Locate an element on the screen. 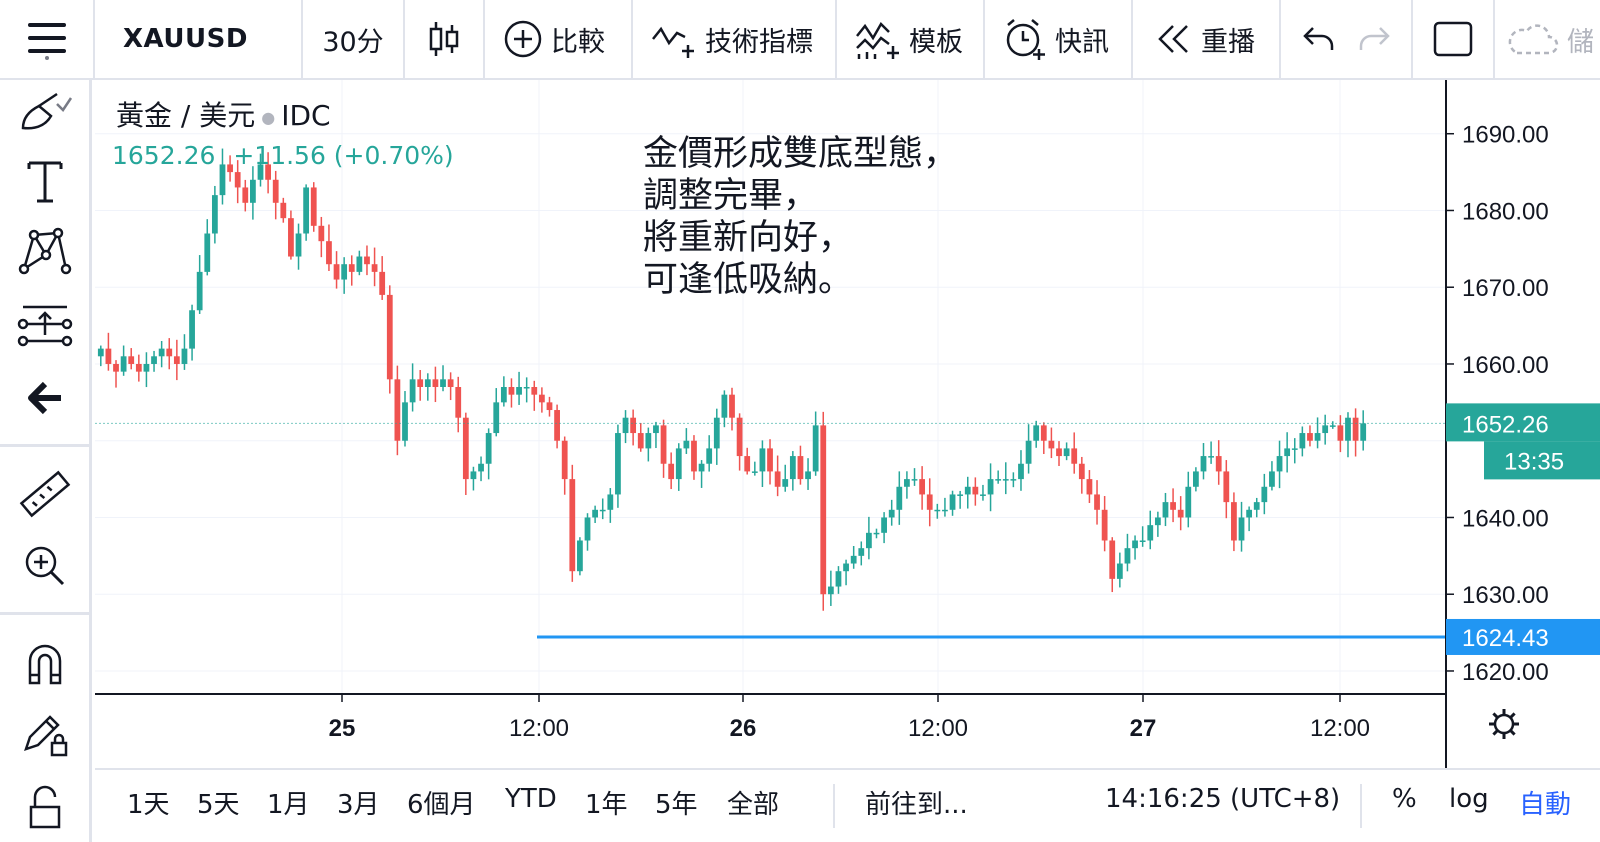  chart-legend: 黃金 / 美元 ● IDC is located at coordinates (223, 114).